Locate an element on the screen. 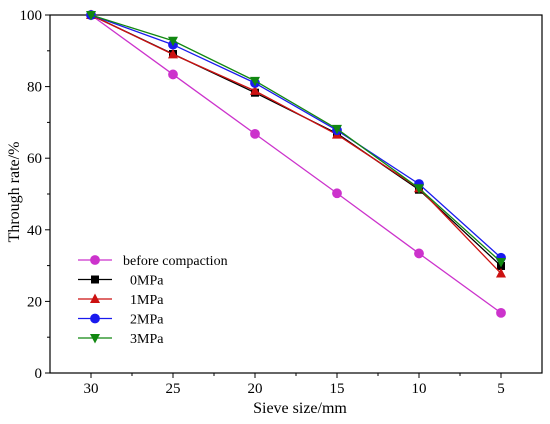  y-tick-label: 80 is located at coordinates (34, 88).